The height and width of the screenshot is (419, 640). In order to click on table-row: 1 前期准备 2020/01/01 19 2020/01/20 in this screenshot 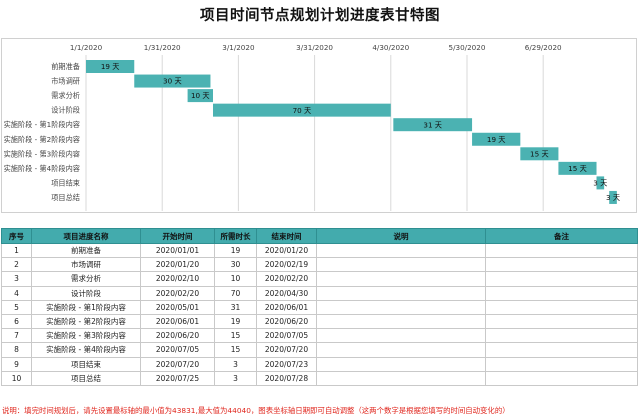, I will do `click(319, 250)`.